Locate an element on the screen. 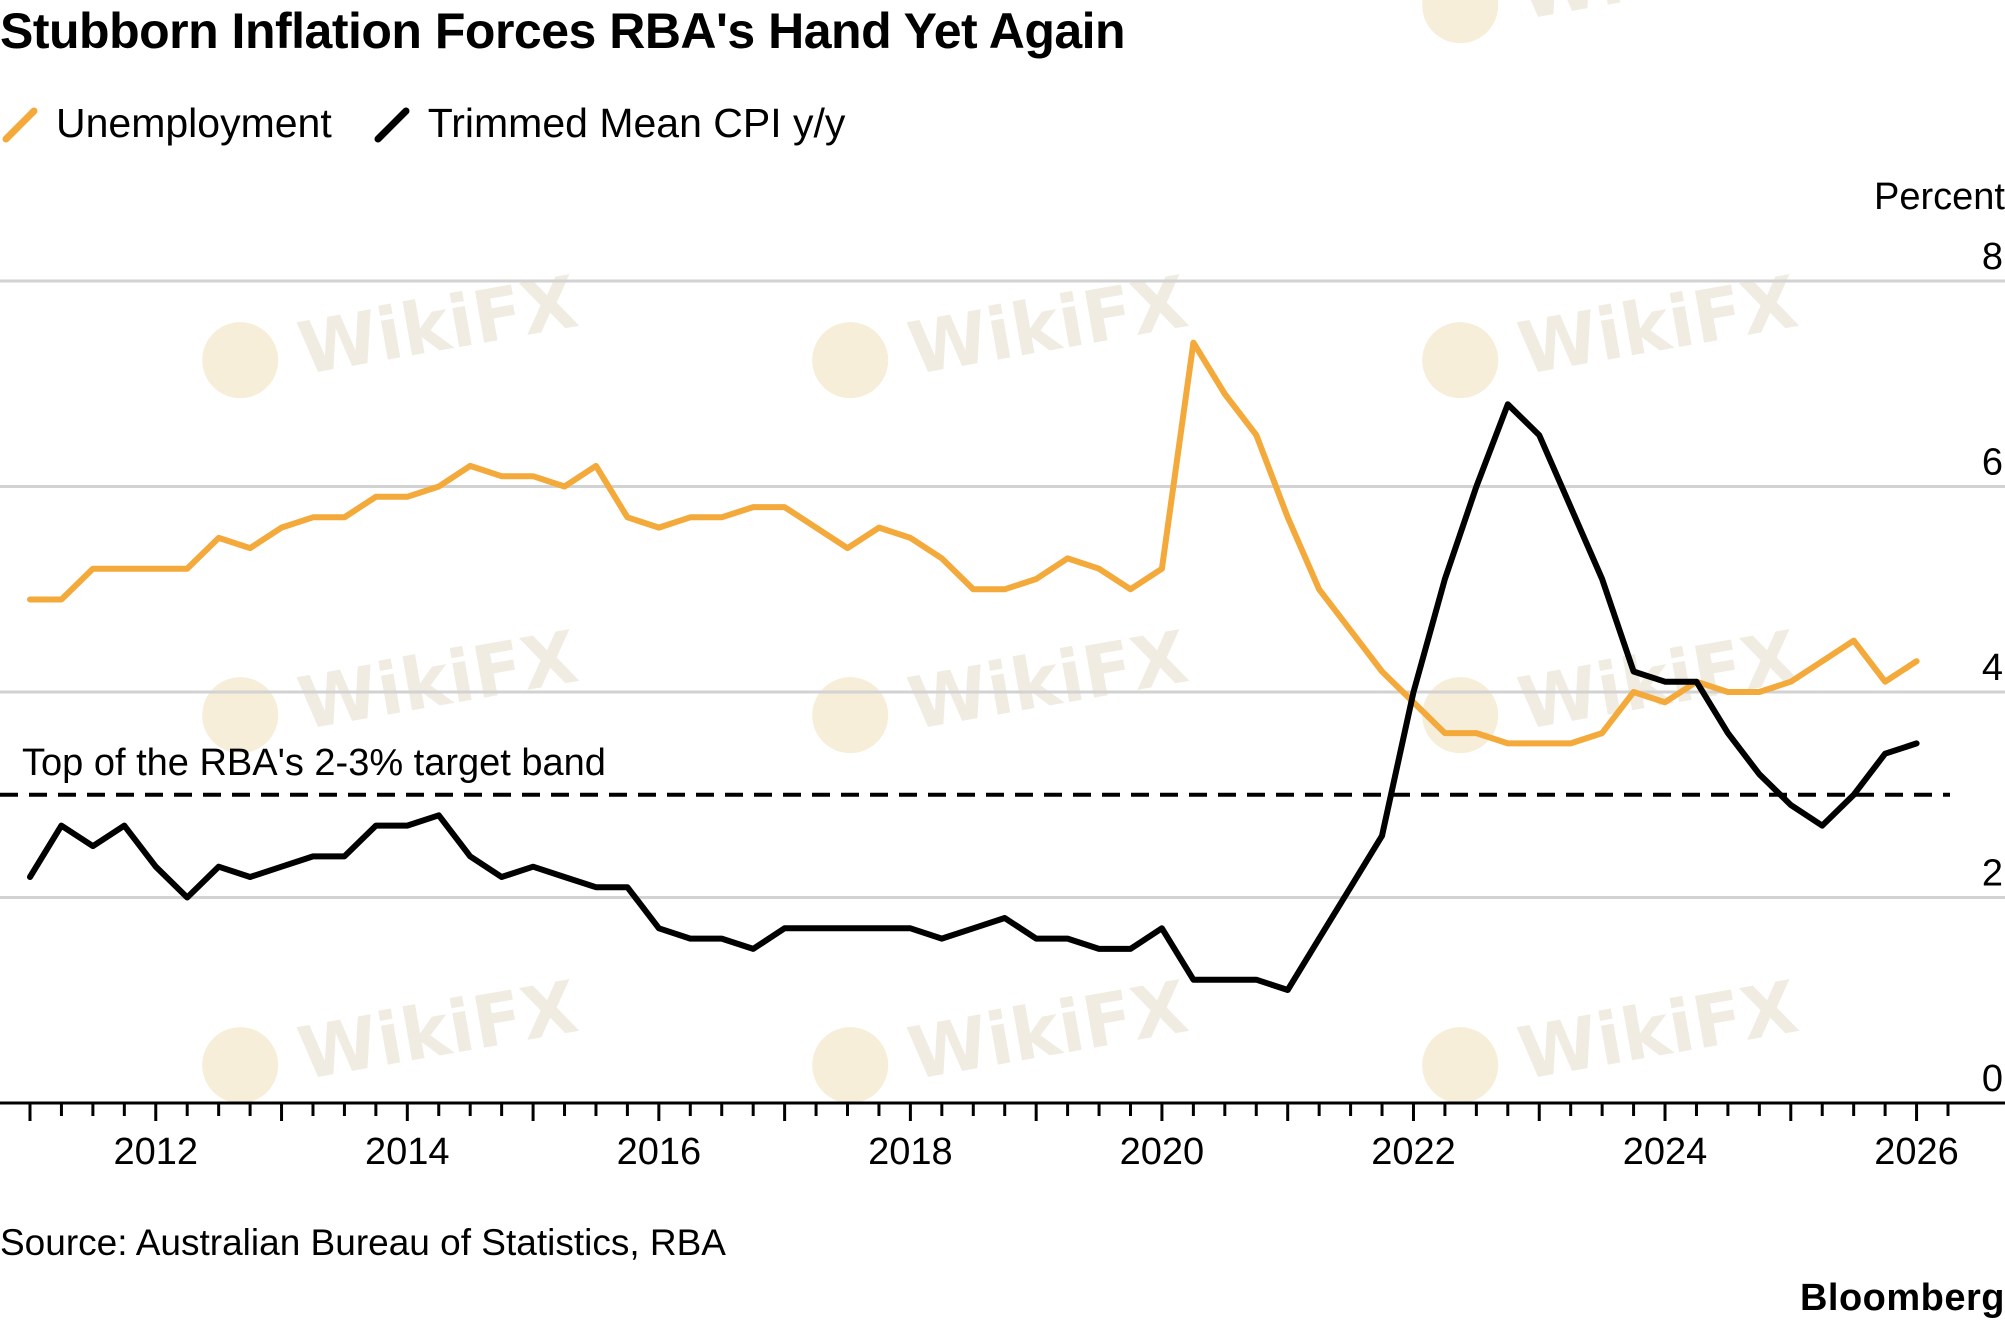 This screenshot has width=2005, height=1329. legend-item-cpi: Trimmed Mean CPI y/y is located at coordinates (609, 123).